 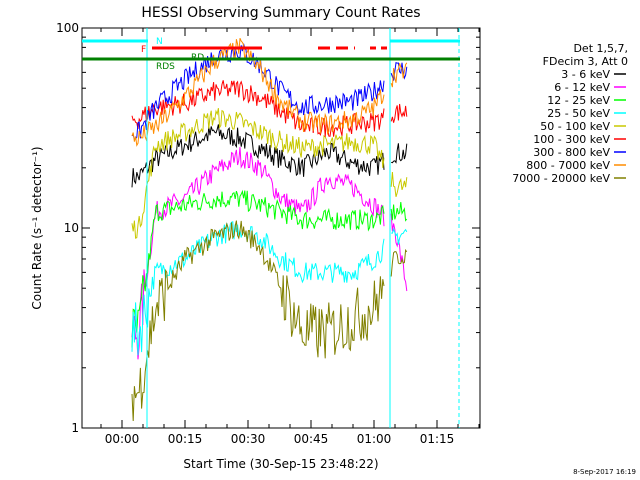 I want to click on x-tick-label: 00:00, so click(x=122, y=439).